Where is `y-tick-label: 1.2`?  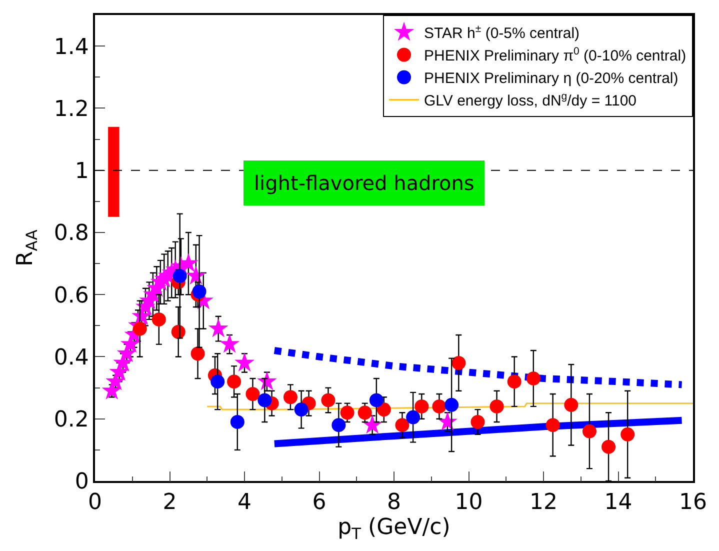 y-tick-label: 1.2 is located at coordinates (71, 109).